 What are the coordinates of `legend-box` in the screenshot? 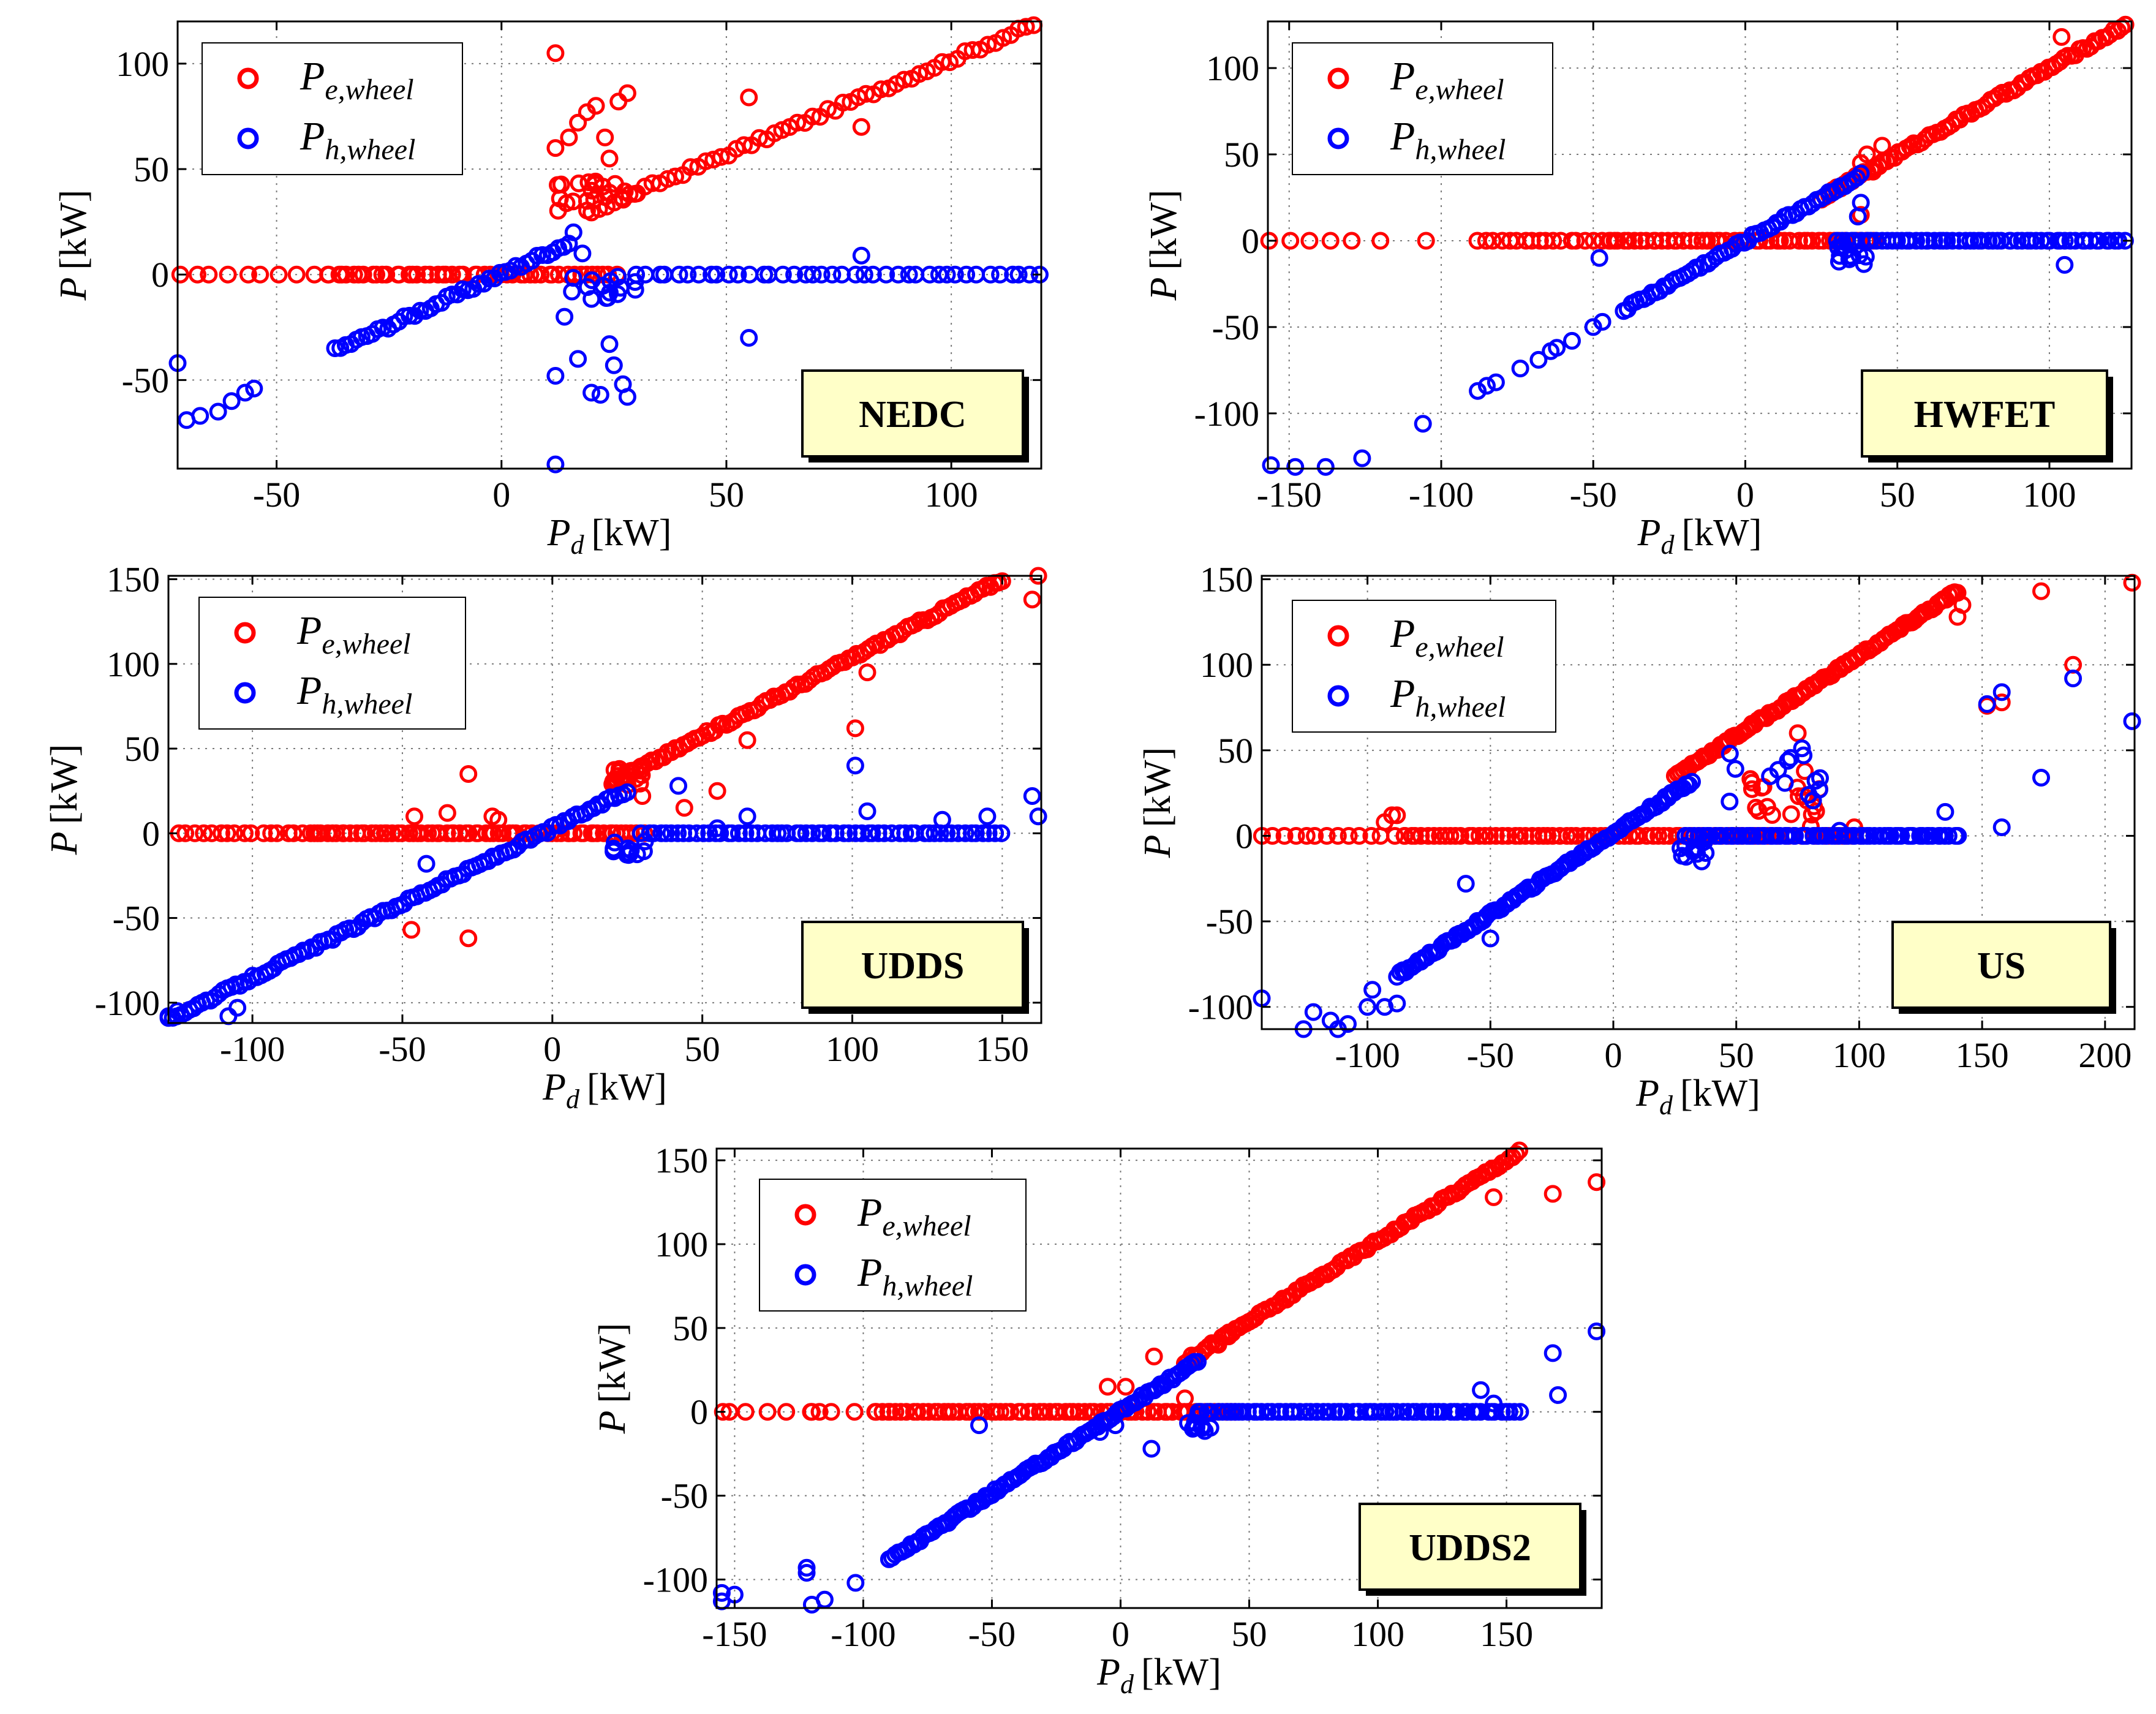 It's located at (893, 1245).